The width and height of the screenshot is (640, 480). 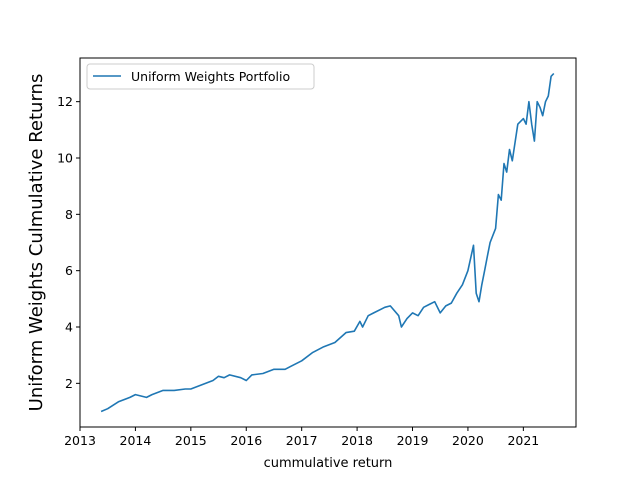 What do you see at coordinates (468, 440) in the screenshot?
I see `x-tick-label: 2020` at bounding box center [468, 440].